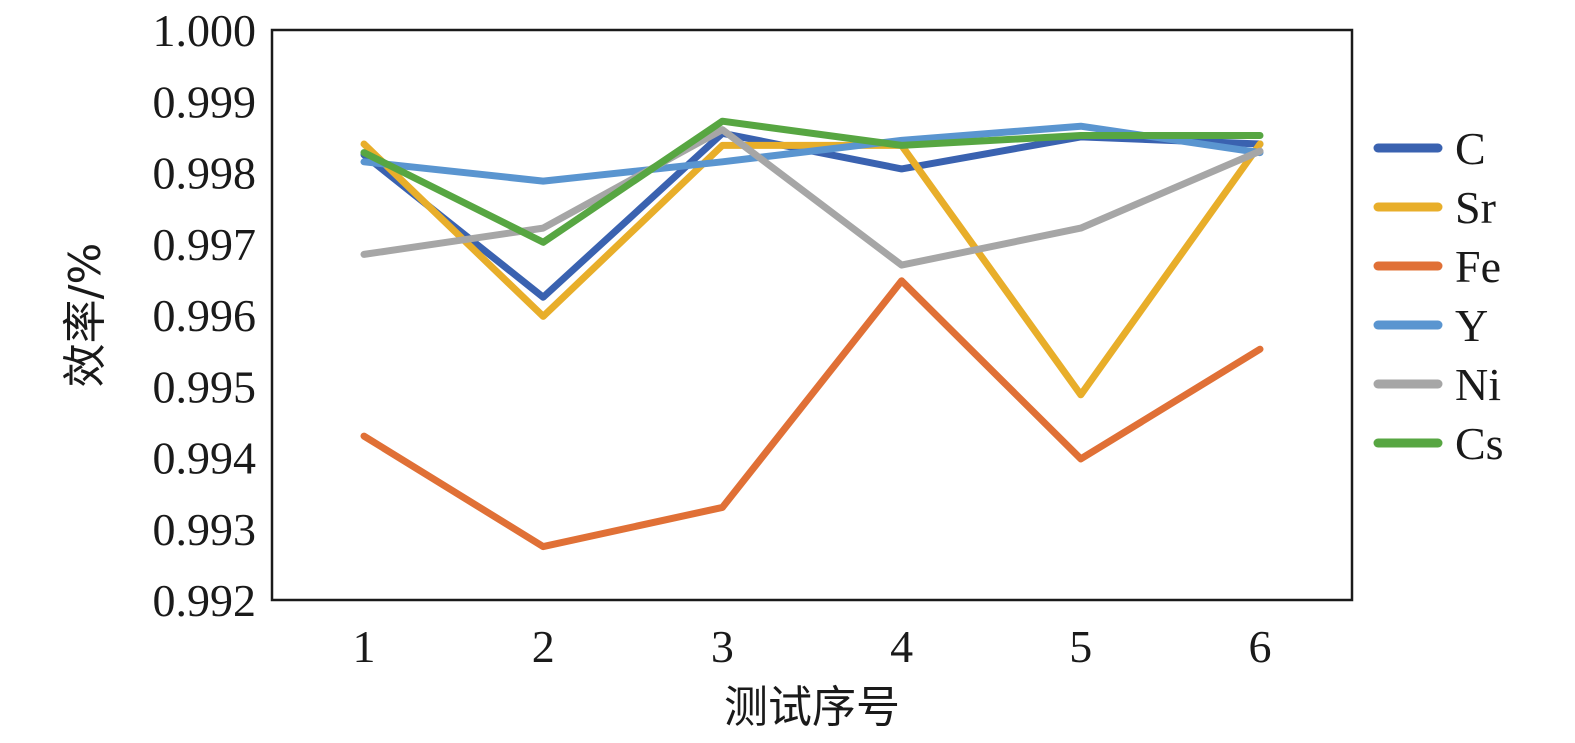 This screenshot has height=743, width=1575. What do you see at coordinates (364, 646) in the screenshot?
I see `x-tick-label: 1` at bounding box center [364, 646].